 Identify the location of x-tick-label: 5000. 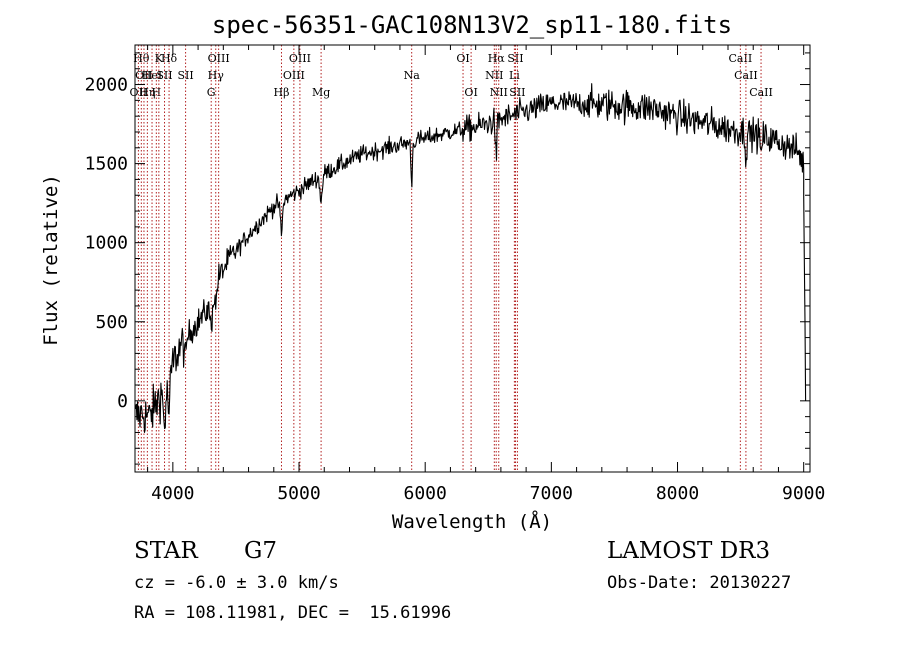
(298, 493).